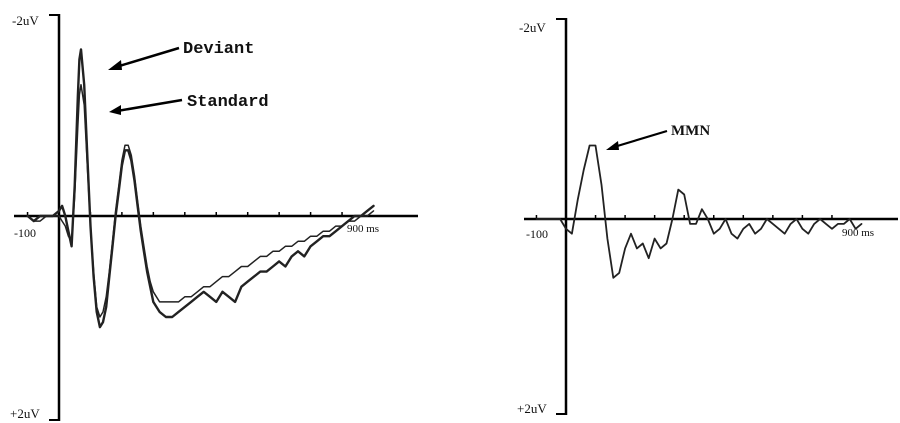 The image size is (900, 423). I want to click on right-y-bottom-label: +2uV, so click(532, 408).